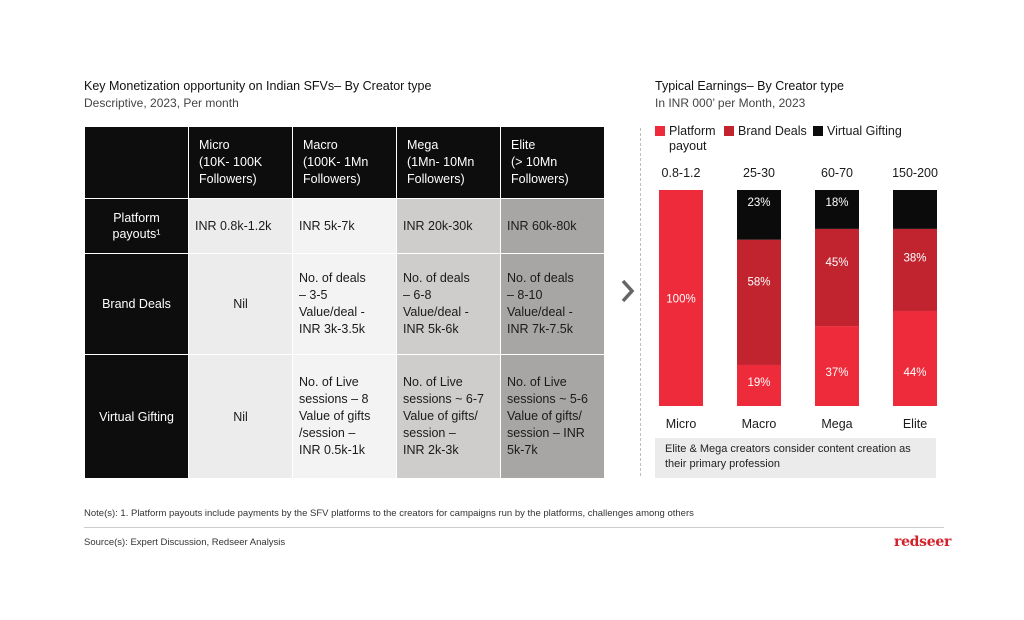 The image size is (1024, 620). I want to click on col-header-macro: Macro (100K- 1Mn Followers), so click(344, 162).